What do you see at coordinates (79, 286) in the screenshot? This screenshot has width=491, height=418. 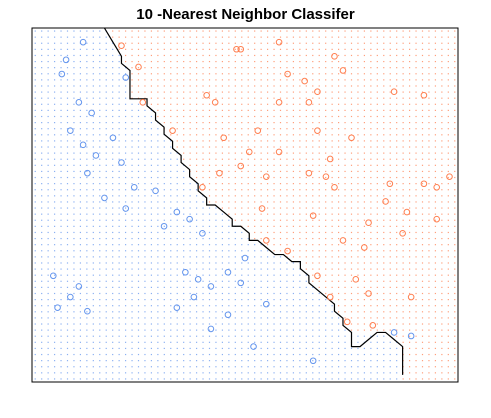 I see `point-class-a` at bounding box center [79, 286].